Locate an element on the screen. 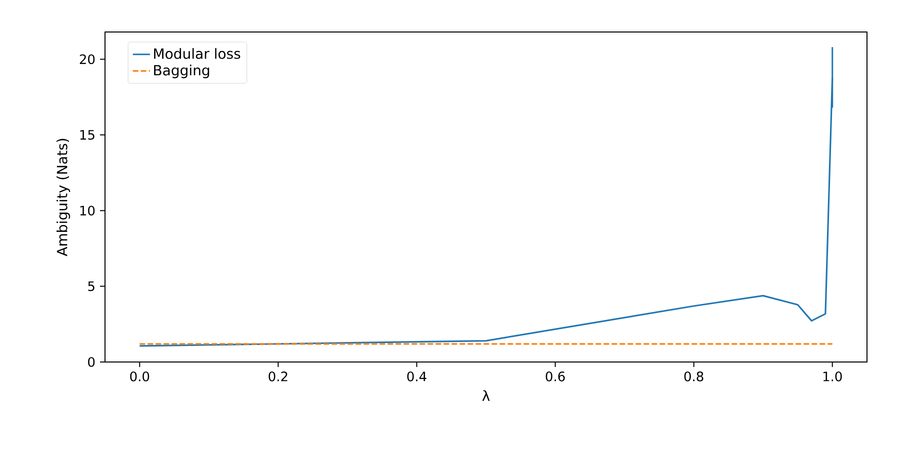  y-tick-label: 5 is located at coordinates (91, 286).